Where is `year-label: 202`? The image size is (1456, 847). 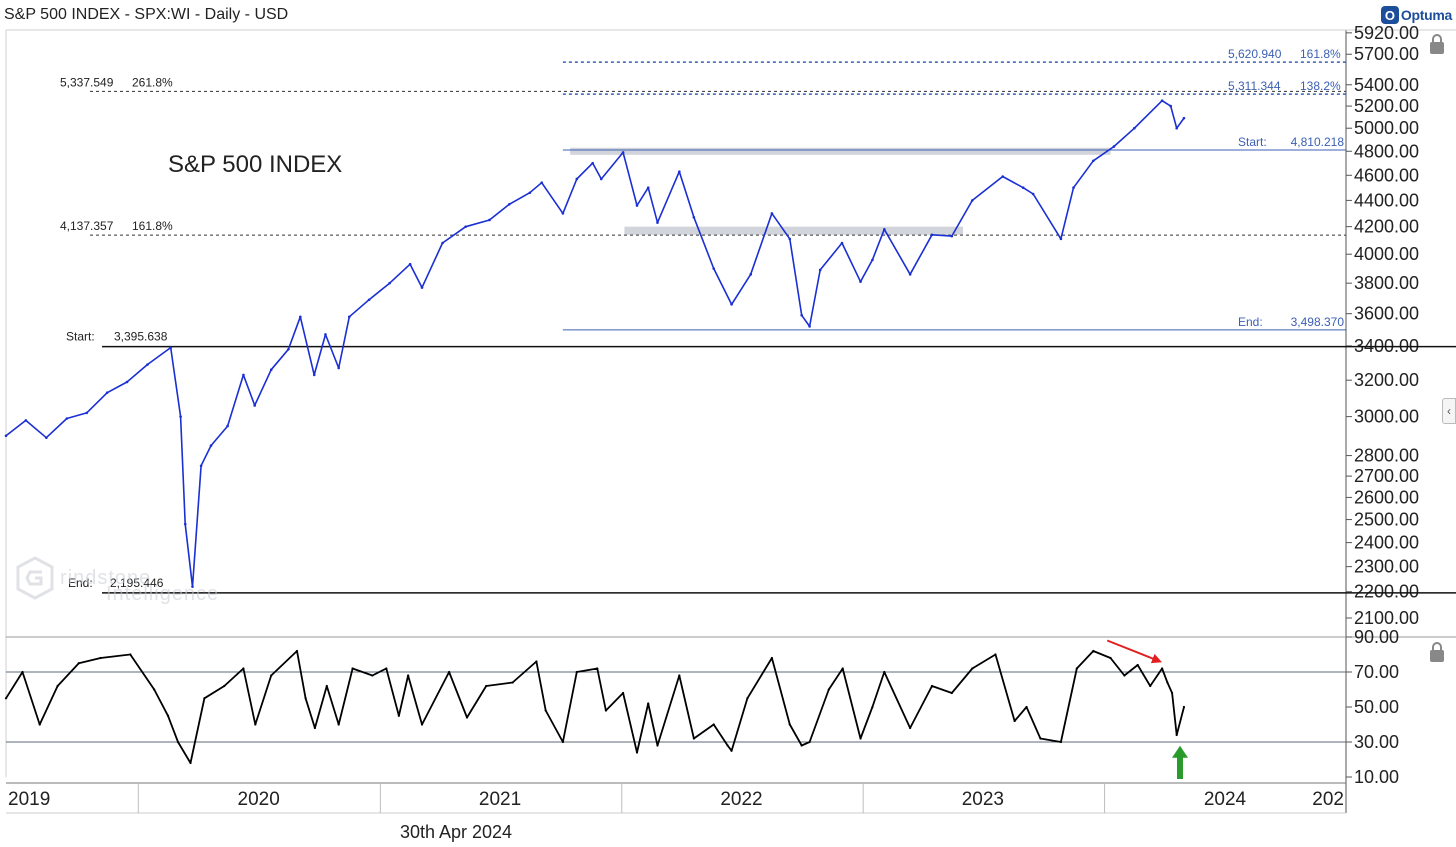 year-label: 202 is located at coordinates (1328, 799).